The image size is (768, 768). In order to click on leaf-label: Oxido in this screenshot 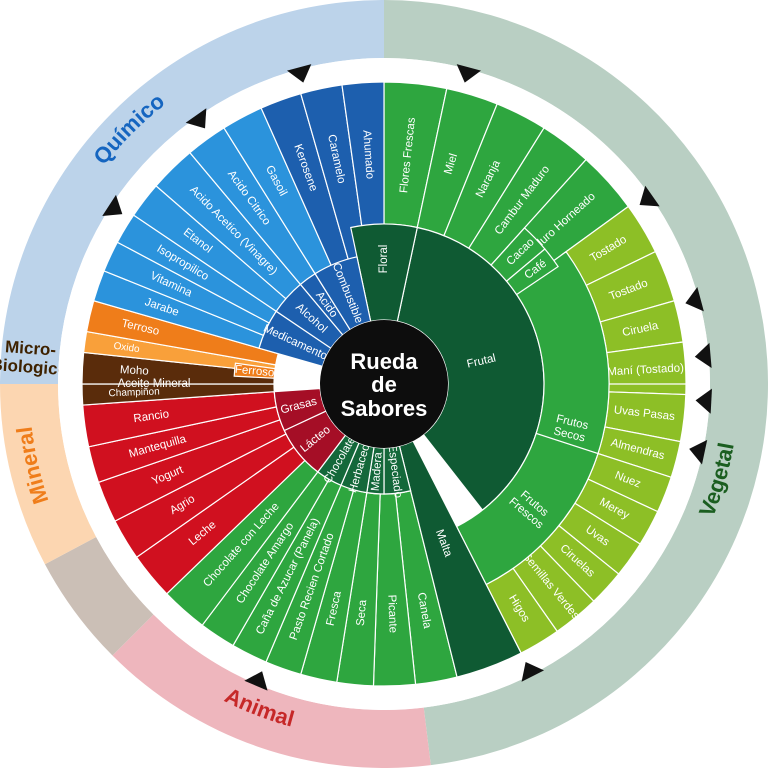, I will do `click(127, 348)`.